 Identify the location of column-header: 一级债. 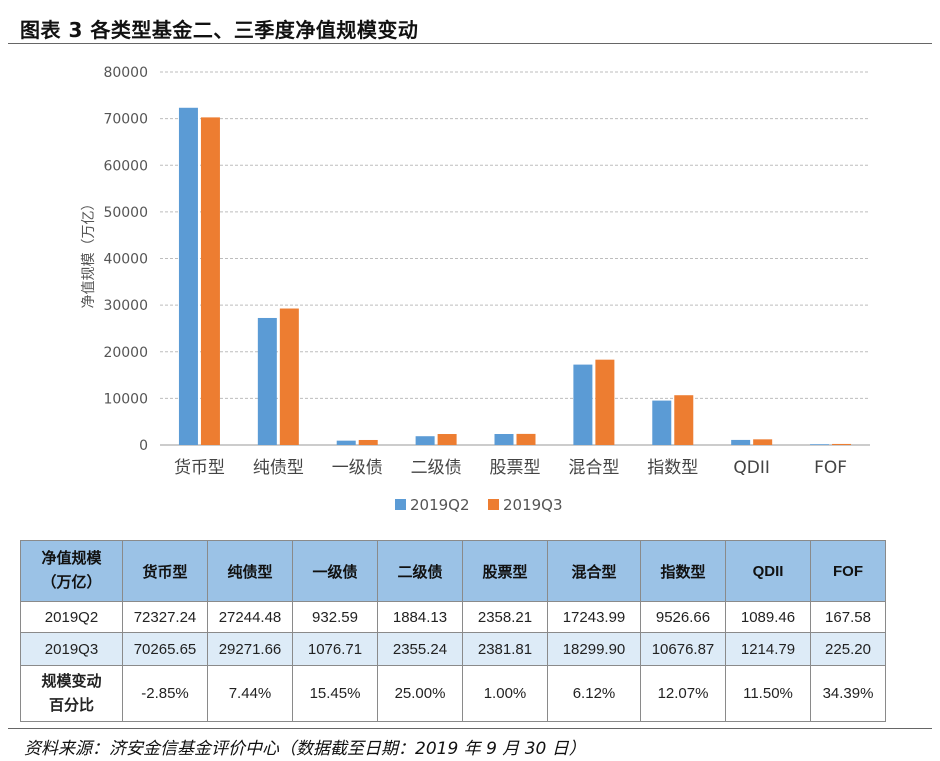
(335, 571).